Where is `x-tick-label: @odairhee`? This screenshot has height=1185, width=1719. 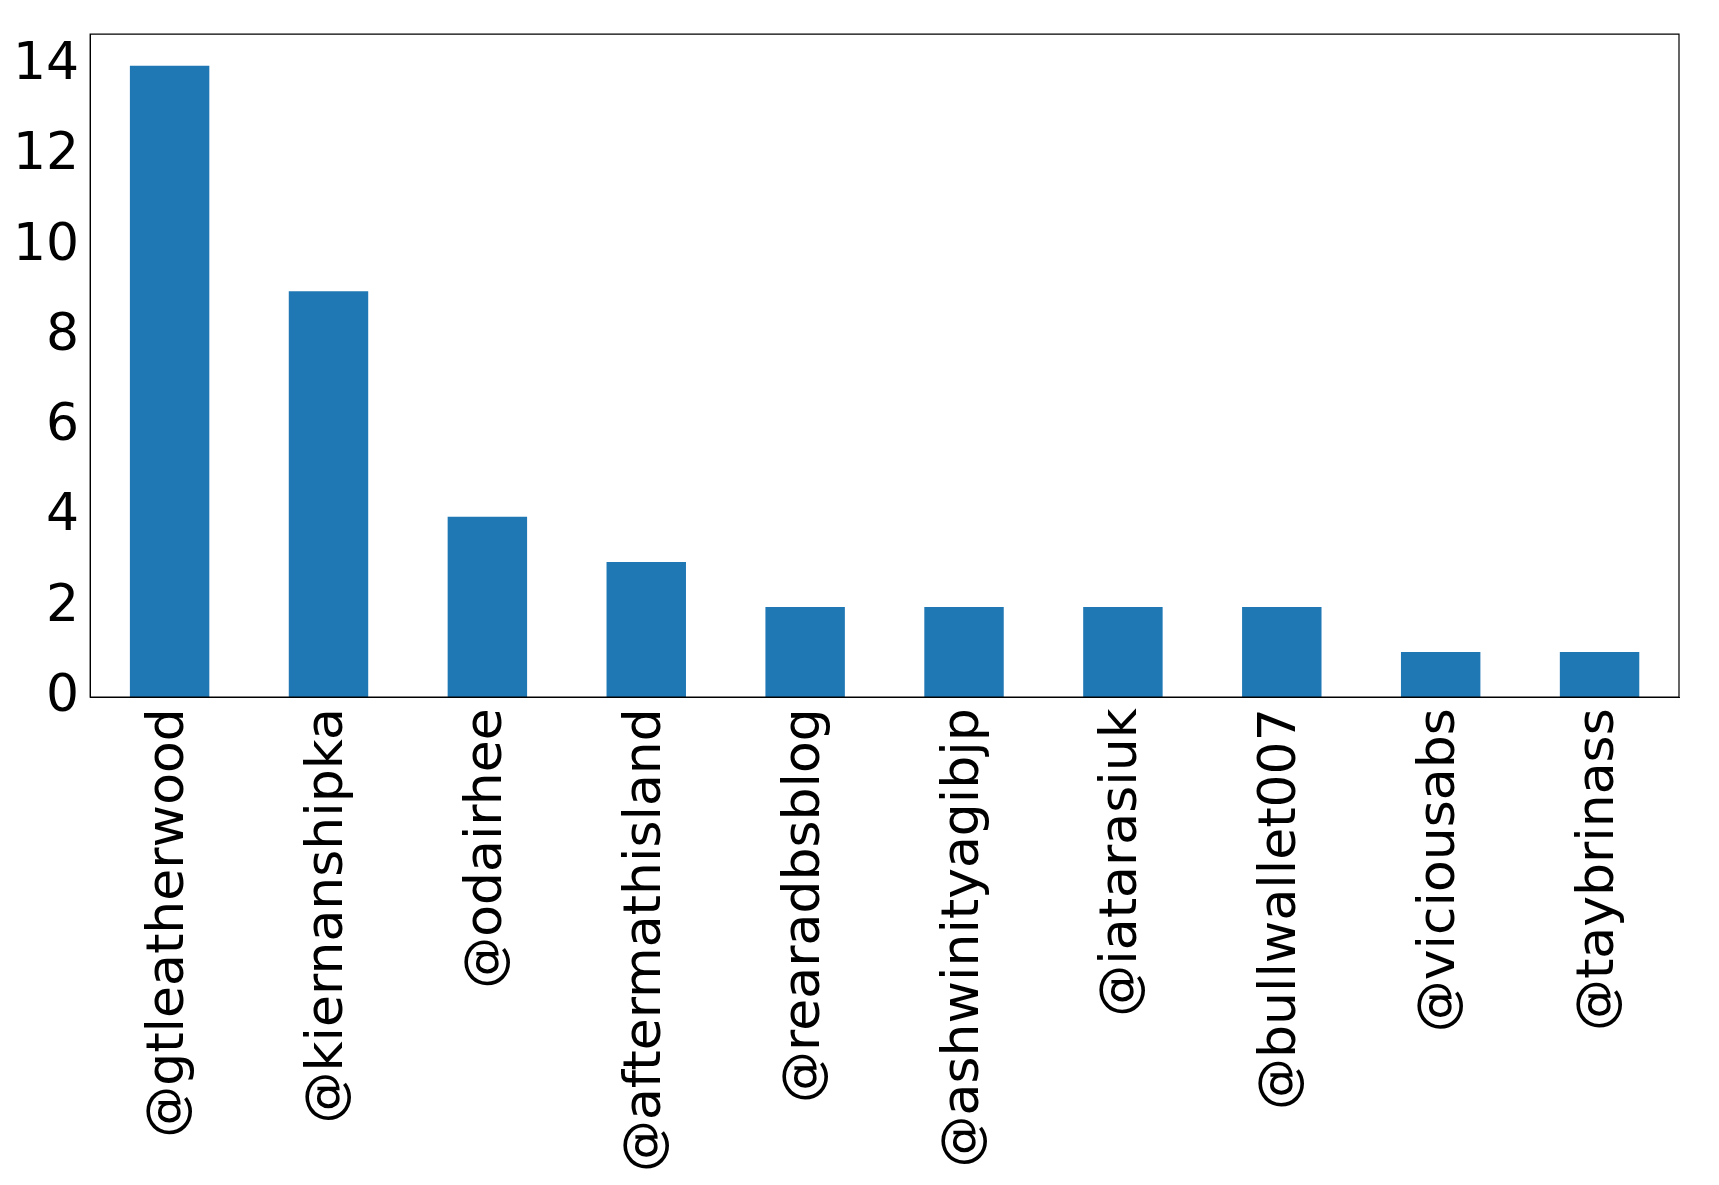
x-tick-label: @odairhee is located at coordinates (482, 848).